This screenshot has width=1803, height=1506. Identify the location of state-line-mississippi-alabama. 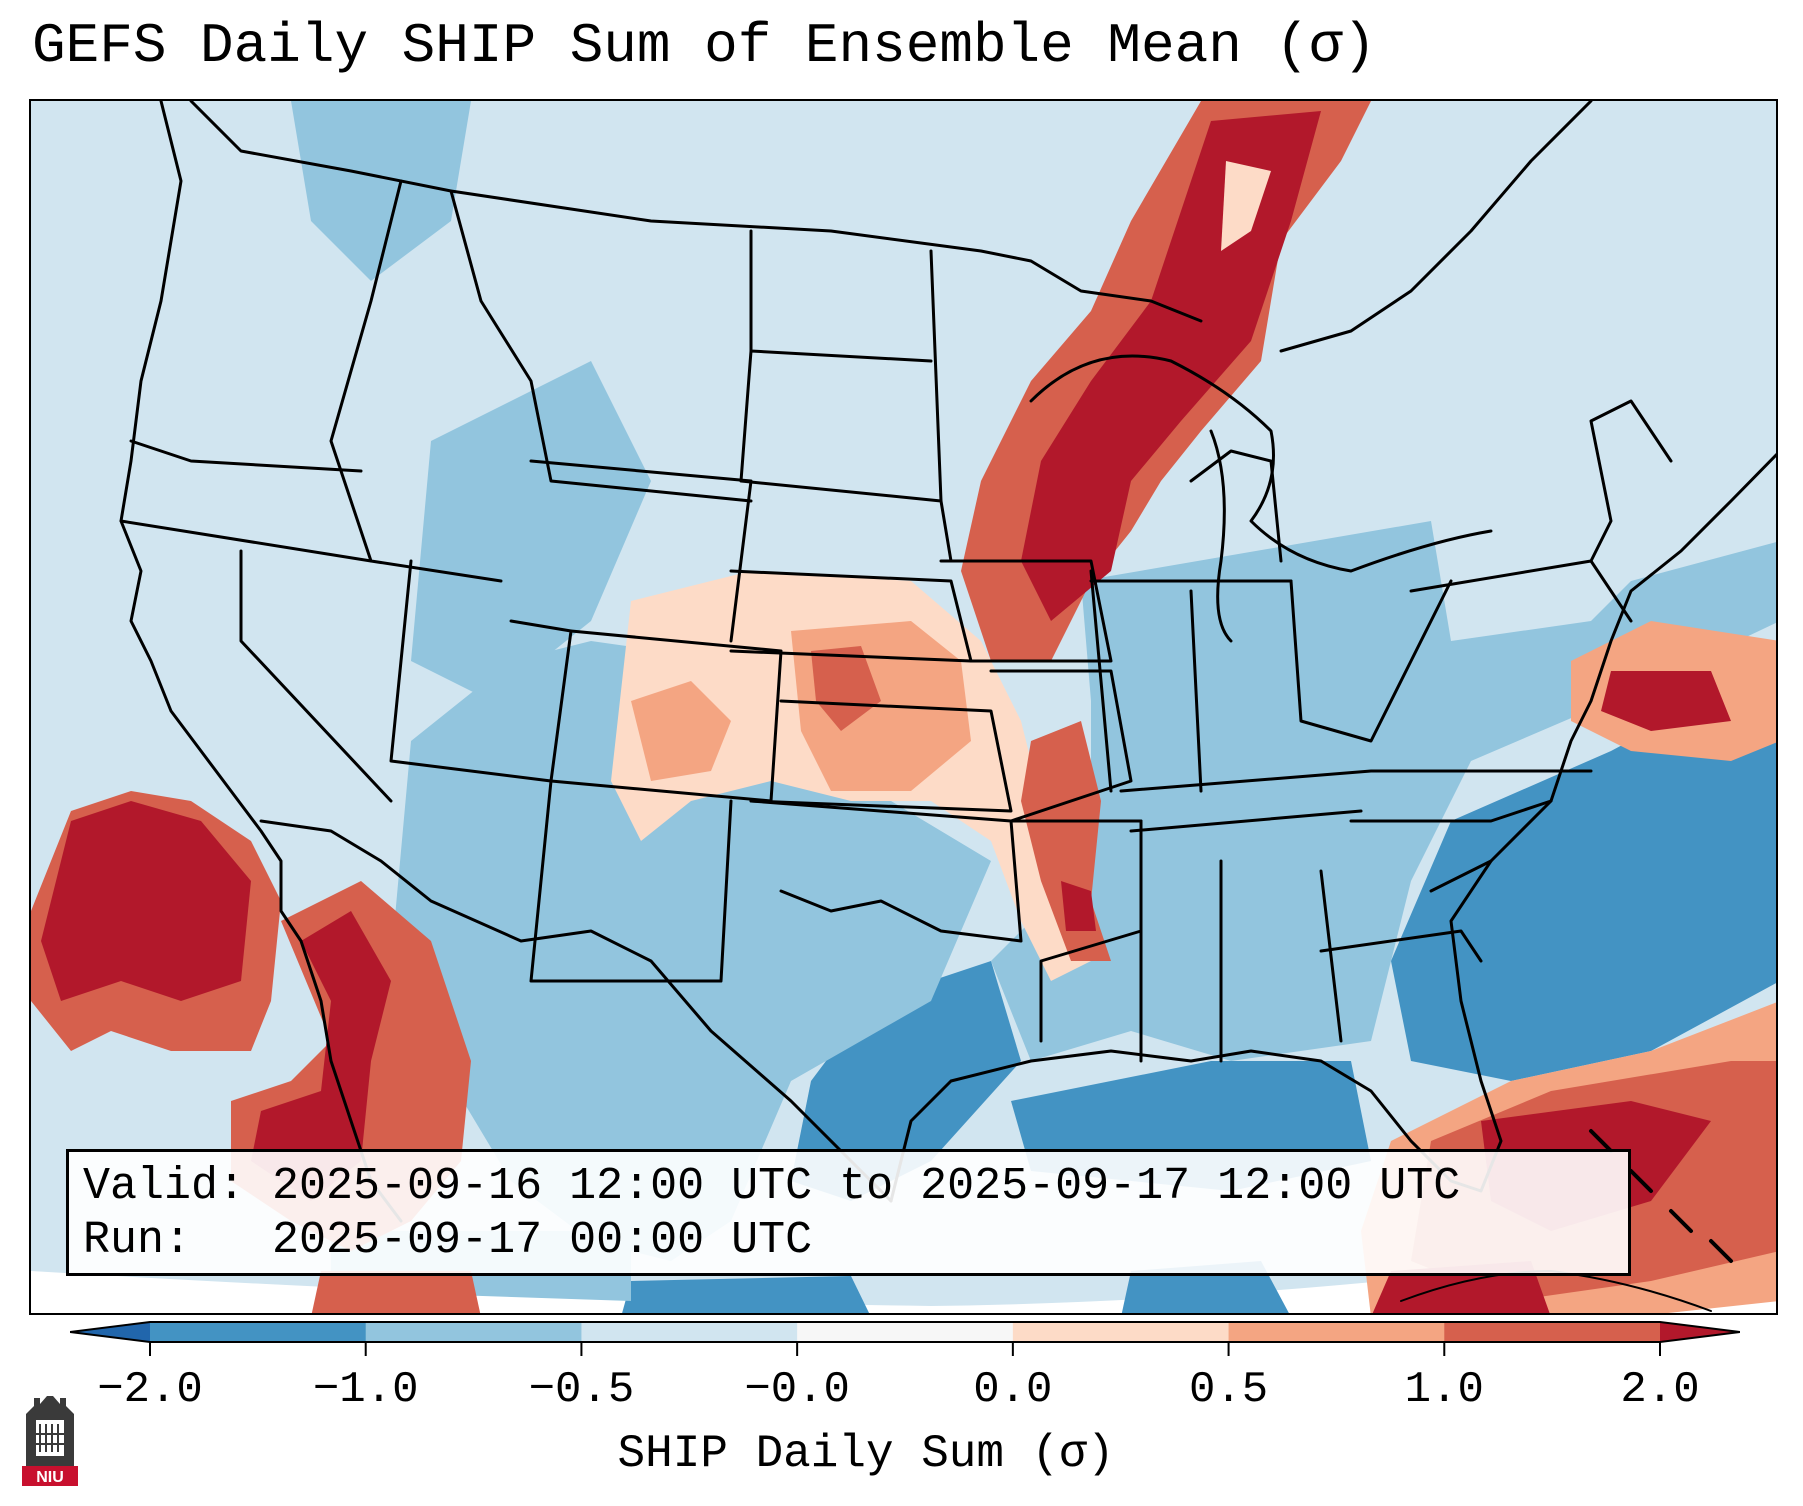
(1241, 941).